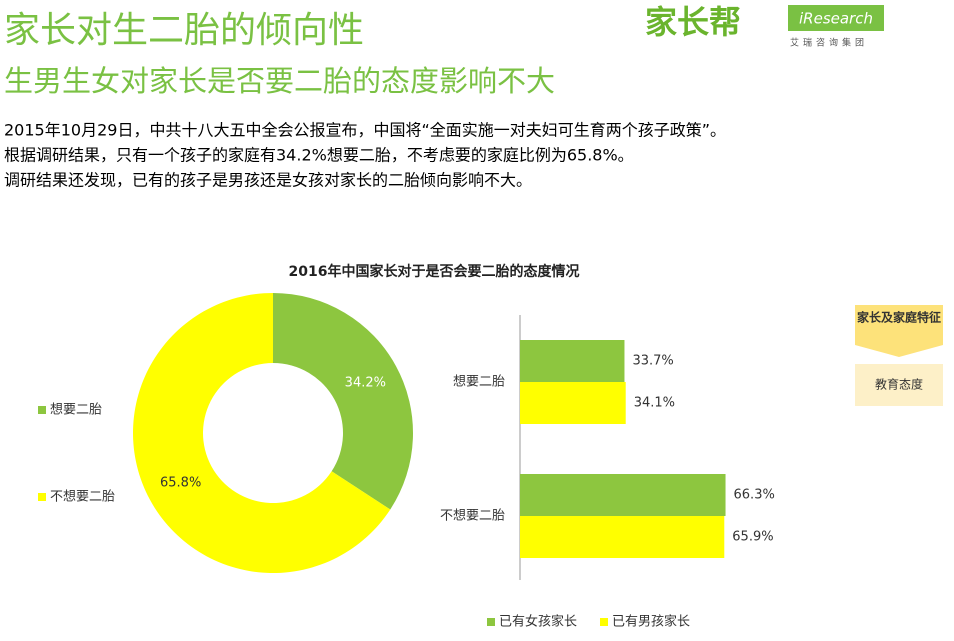  I want to click on logo-box, so click(836, 18).